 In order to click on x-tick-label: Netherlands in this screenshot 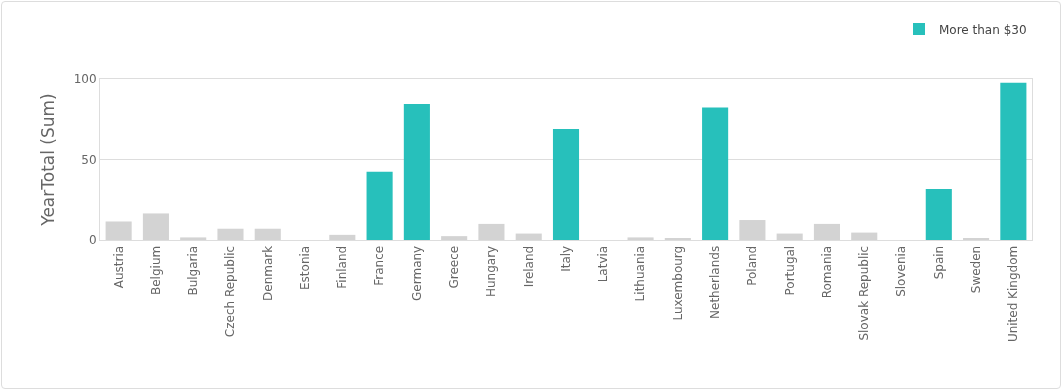, I will do `click(715, 282)`.